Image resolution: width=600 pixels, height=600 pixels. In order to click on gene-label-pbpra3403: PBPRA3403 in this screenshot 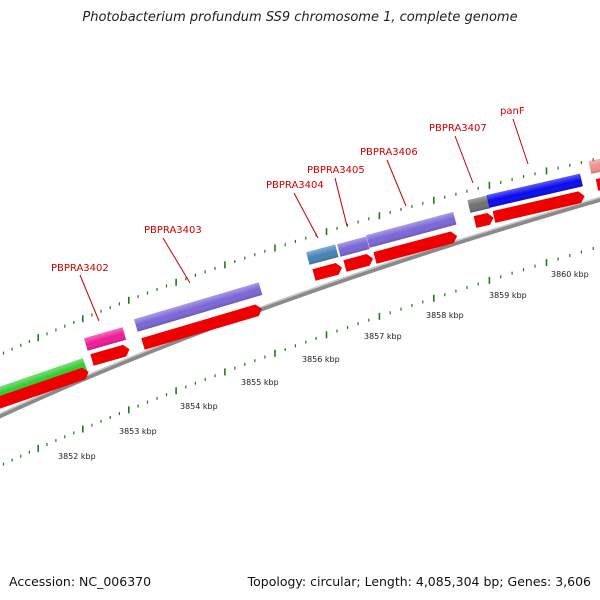, I will do `click(173, 230)`.